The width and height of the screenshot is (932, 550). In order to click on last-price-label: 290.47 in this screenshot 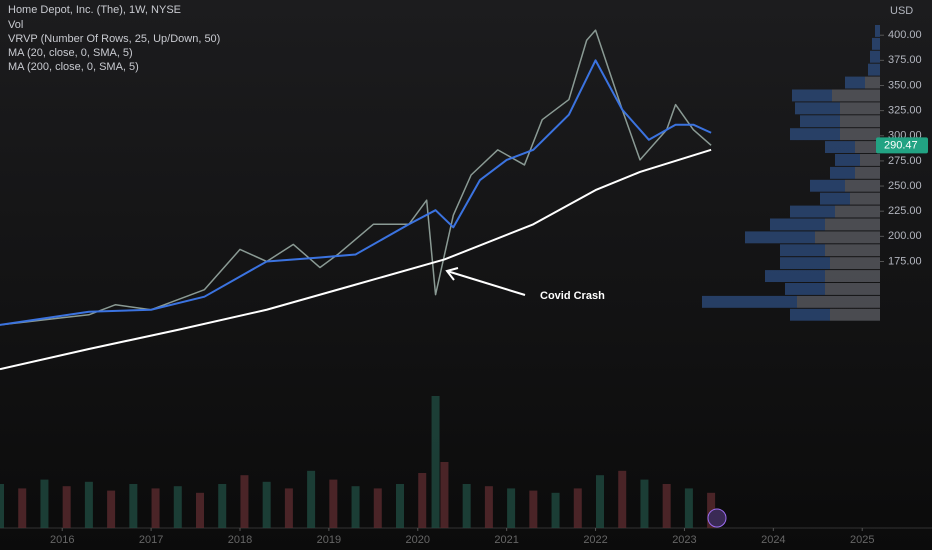, I will do `click(901, 145)`.